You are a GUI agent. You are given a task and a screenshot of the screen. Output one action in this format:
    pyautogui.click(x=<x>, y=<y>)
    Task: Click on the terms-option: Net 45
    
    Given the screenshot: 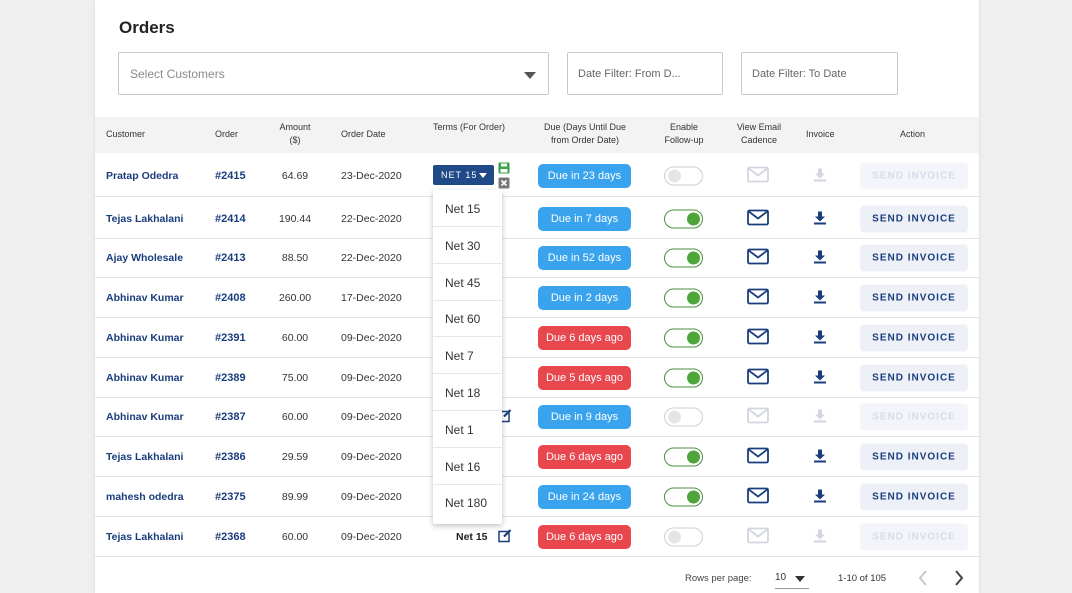 What is the action you would take?
    pyautogui.click(x=467, y=282)
    